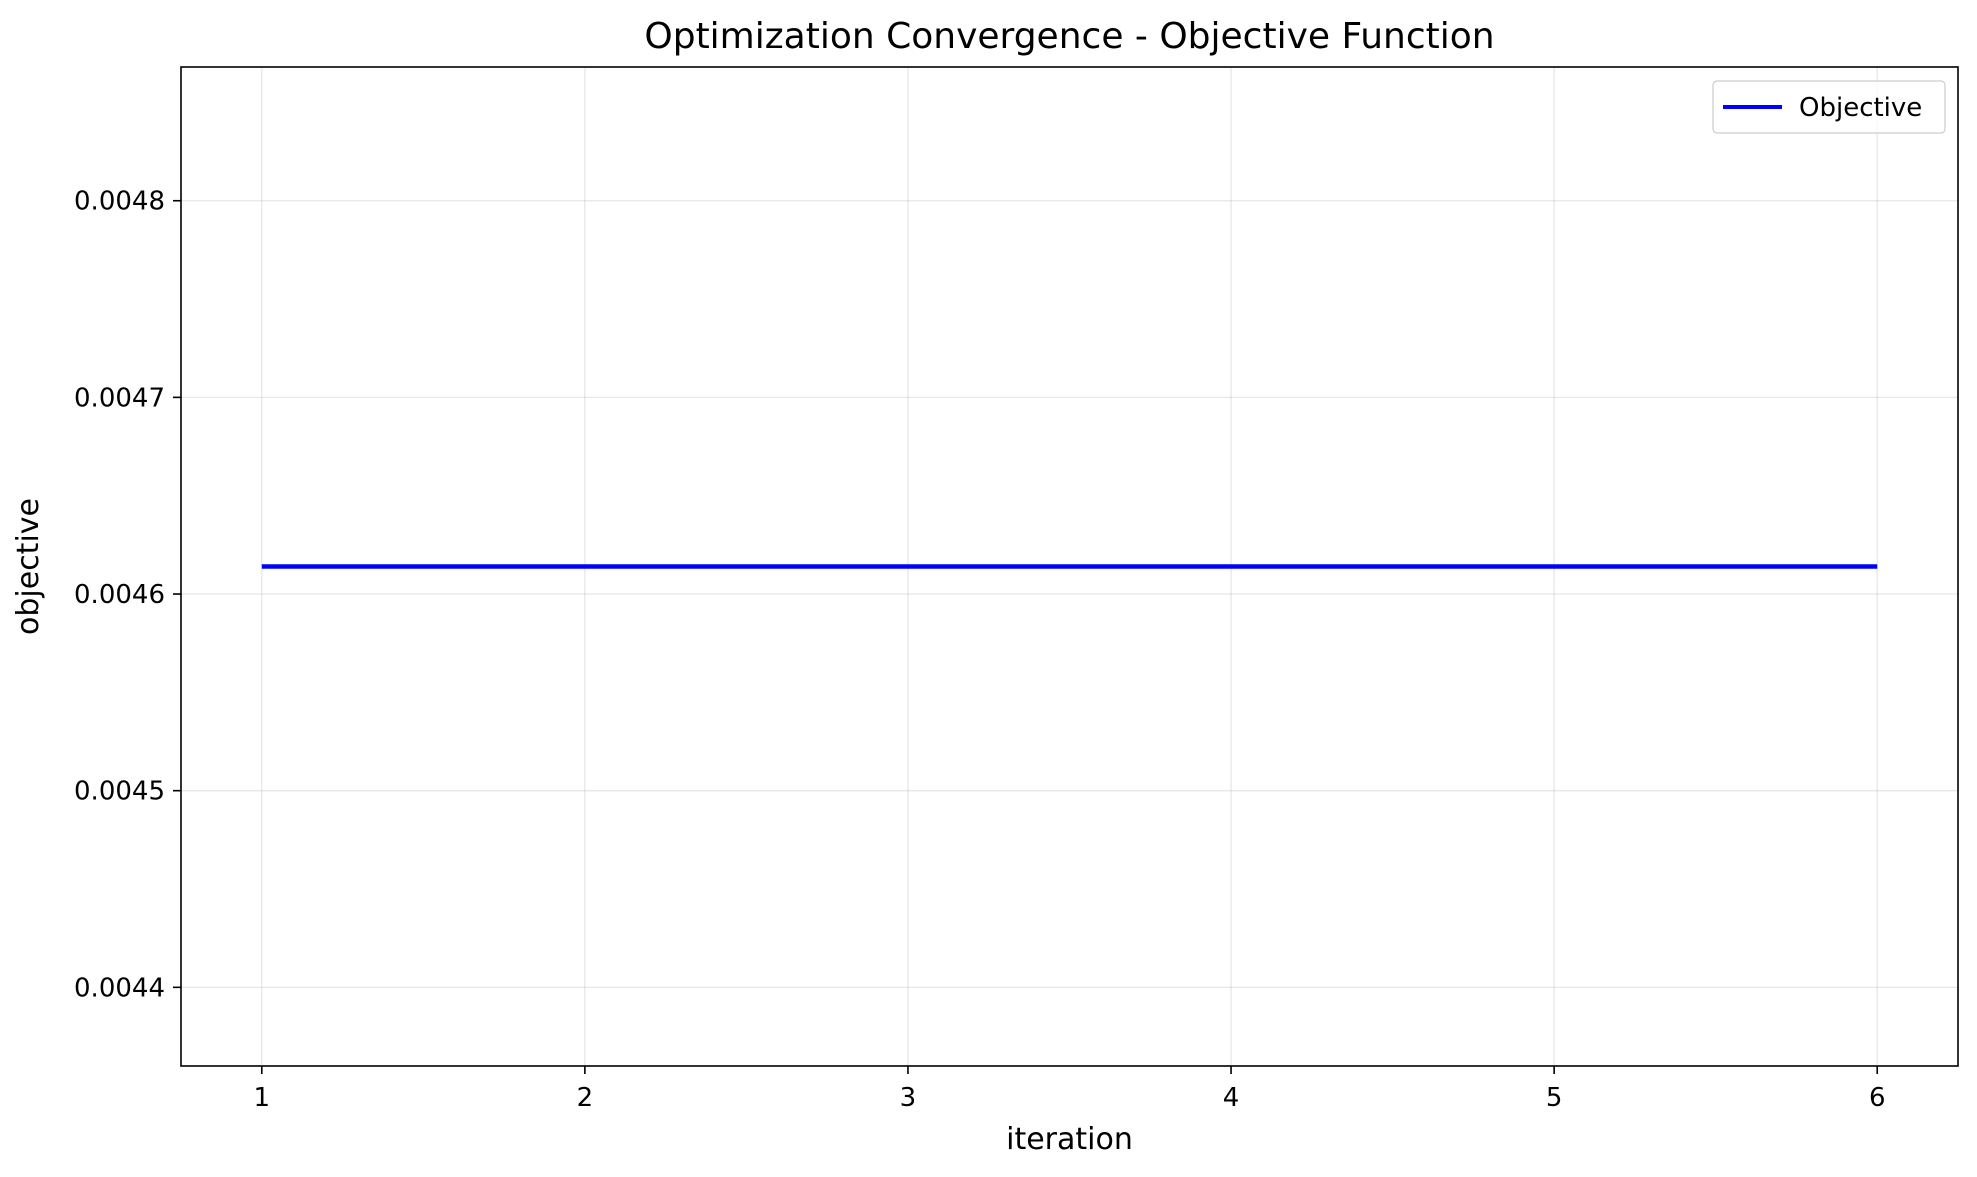  What do you see at coordinates (119, 792) in the screenshot?
I see `y-tick-label: 0.0045` at bounding box center [119, 792].